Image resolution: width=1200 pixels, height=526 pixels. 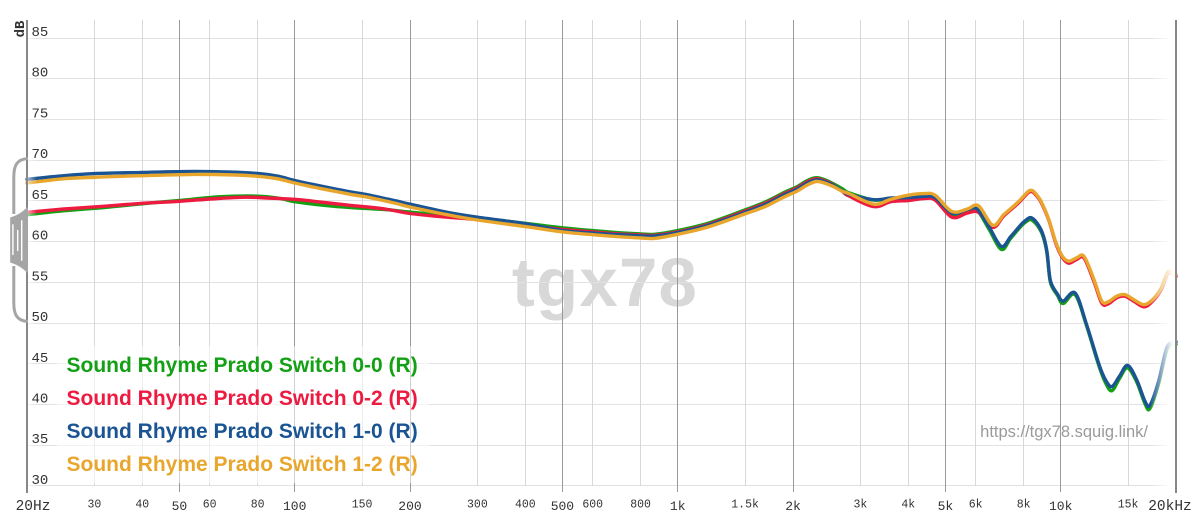 What do you see at coordinates (40, 114) in the screenshot?
I see `svg-text: 75` at bounding box center [40, 114].